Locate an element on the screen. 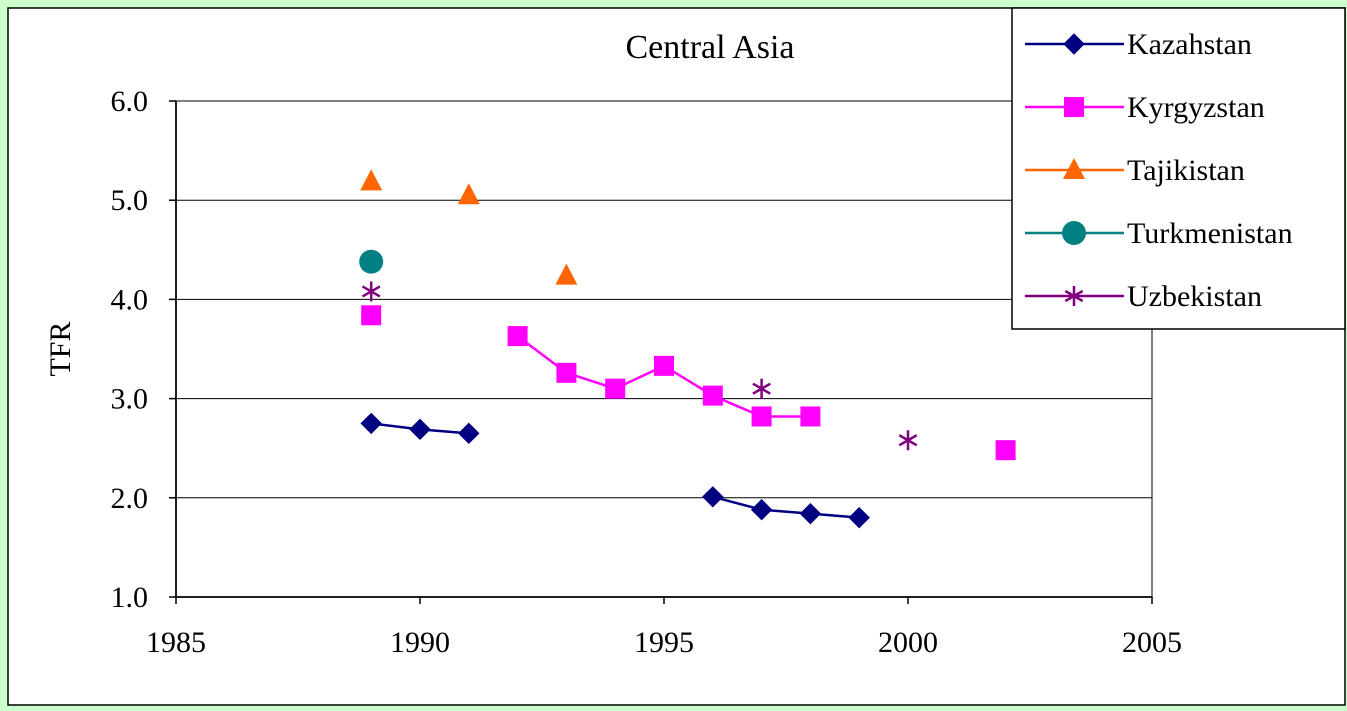 The image size is (1347, 711). x-tick-label: 1990 is located at coordinates (420, 642).